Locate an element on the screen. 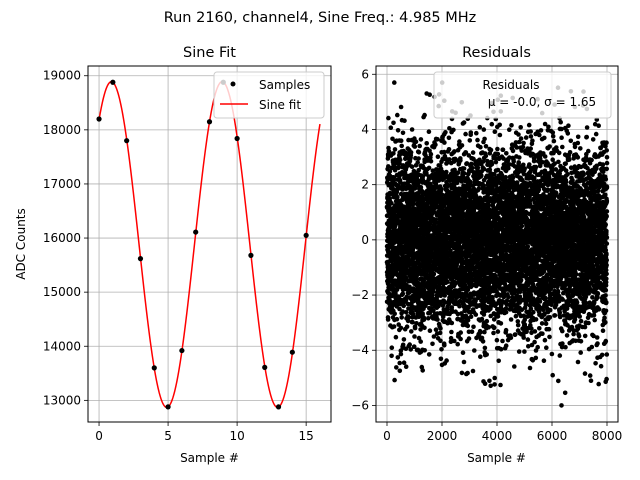  sine-fit-ytick-label: 16000 is located at coordinates (62, 238).